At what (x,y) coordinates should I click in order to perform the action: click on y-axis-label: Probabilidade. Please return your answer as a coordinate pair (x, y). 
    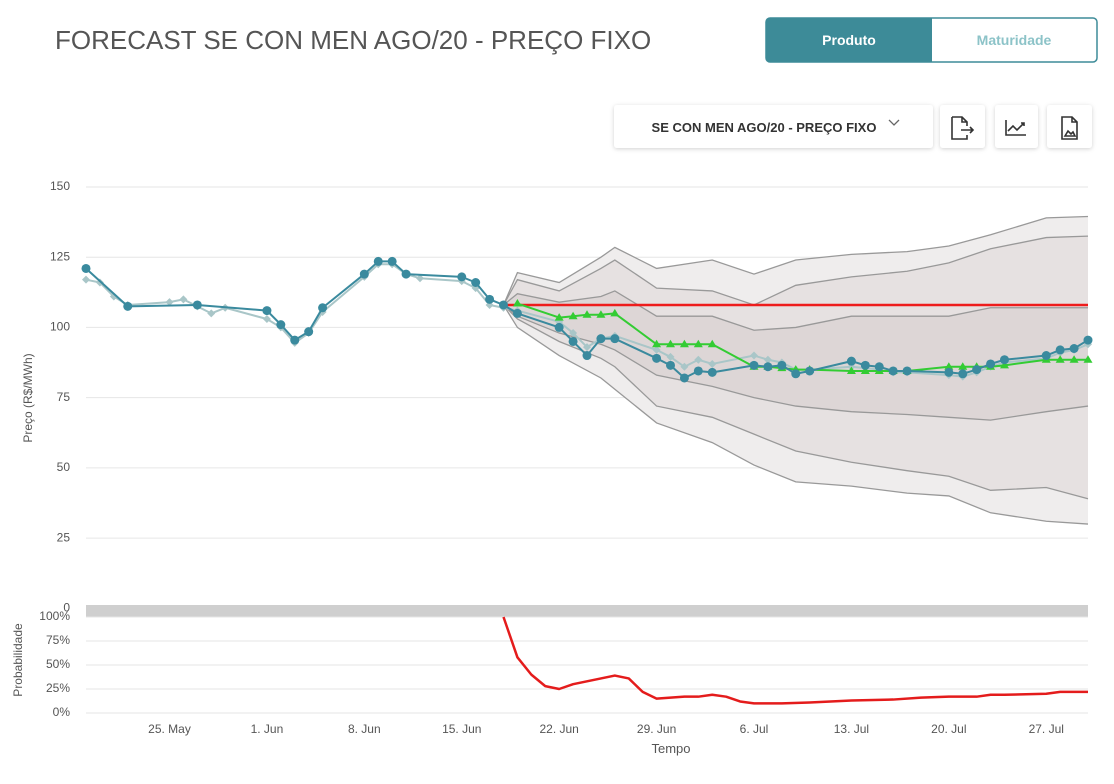
    Looking at the image, I should click on (18, 660).